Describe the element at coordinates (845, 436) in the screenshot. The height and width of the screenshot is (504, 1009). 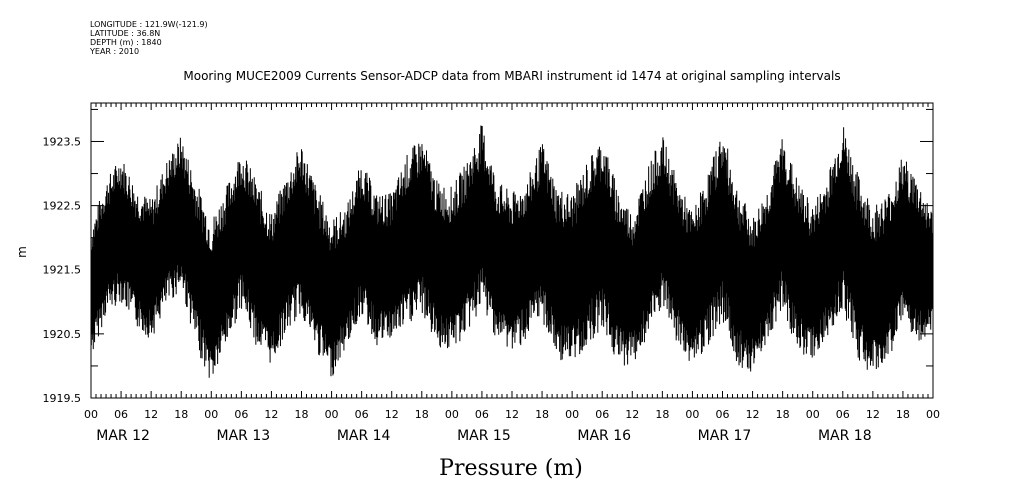
I see `day-label: MAR 18` at that location.